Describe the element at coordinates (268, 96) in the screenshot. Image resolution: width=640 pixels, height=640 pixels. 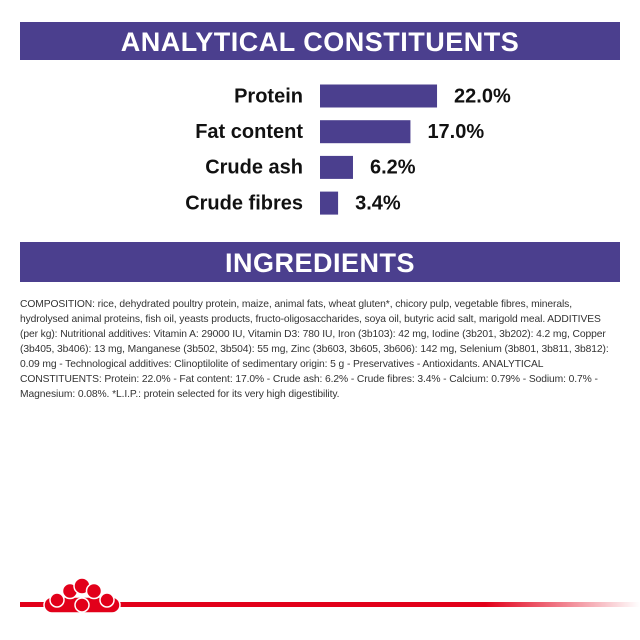
I see `category-label: Protein` at that location.